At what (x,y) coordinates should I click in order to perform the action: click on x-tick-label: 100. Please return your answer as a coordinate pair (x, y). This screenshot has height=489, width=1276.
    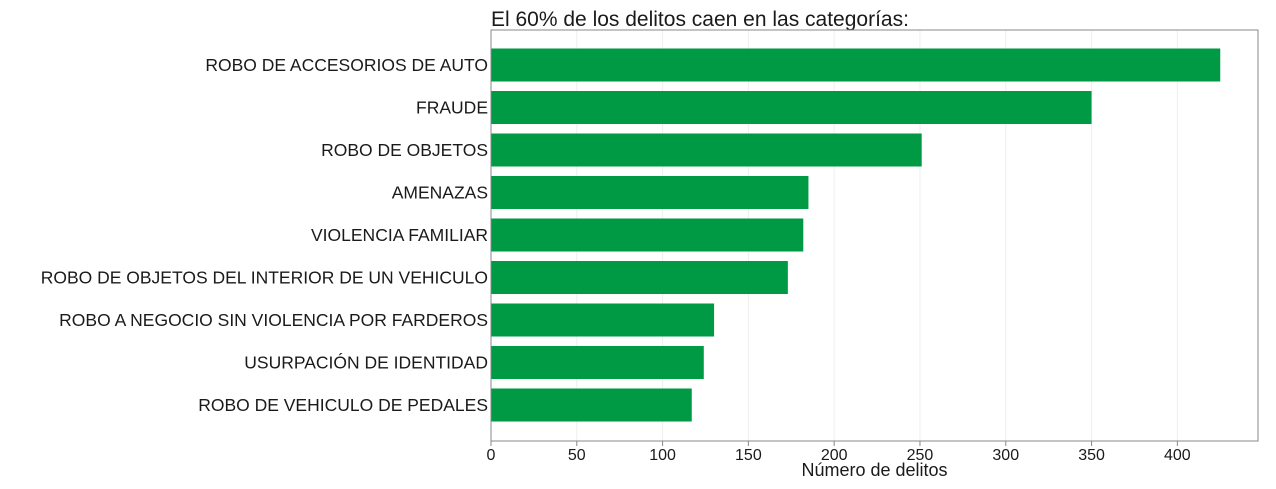
    Looking at the image, I should click on (662, 455).